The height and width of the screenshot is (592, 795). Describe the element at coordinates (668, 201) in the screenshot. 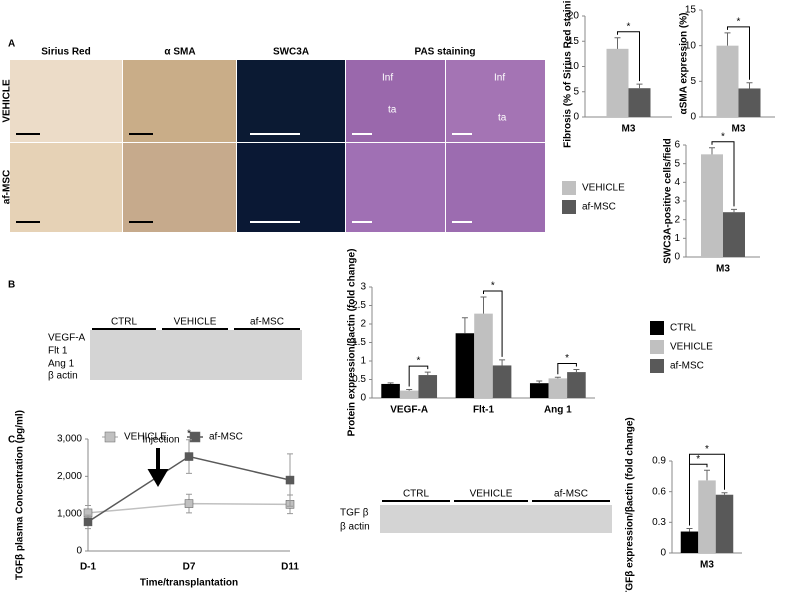

I see `y-axis-label: SWC3A-positive cells/field` at that location.